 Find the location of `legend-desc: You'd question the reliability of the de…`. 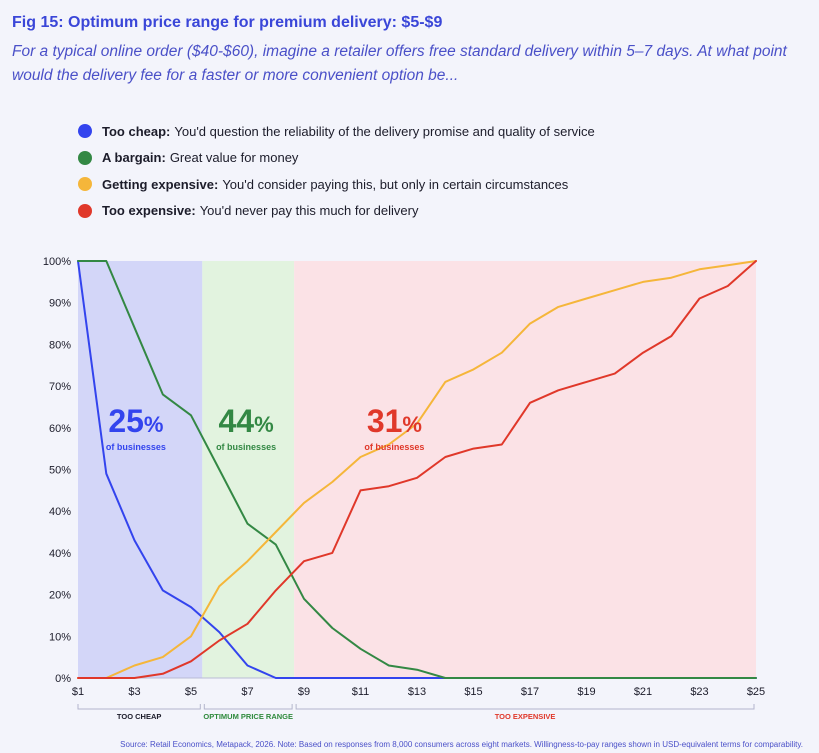

legend-desc: You'd question the reliability of the de… is located at coordinates (384, 131).